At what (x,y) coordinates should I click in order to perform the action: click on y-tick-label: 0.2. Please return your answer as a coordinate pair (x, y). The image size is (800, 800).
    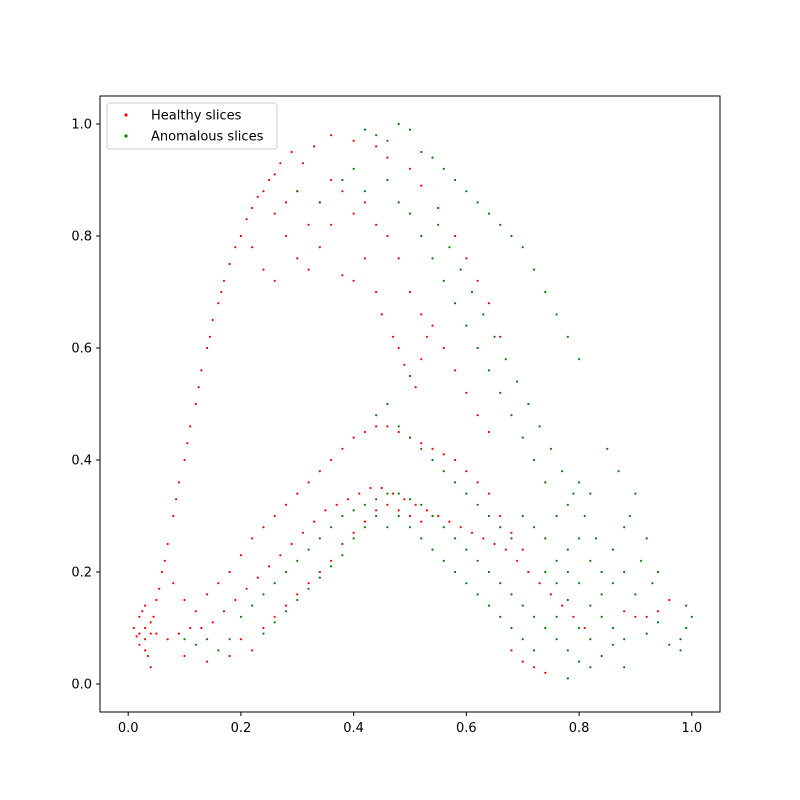
    Looking at the image, I should click on (81, 573).